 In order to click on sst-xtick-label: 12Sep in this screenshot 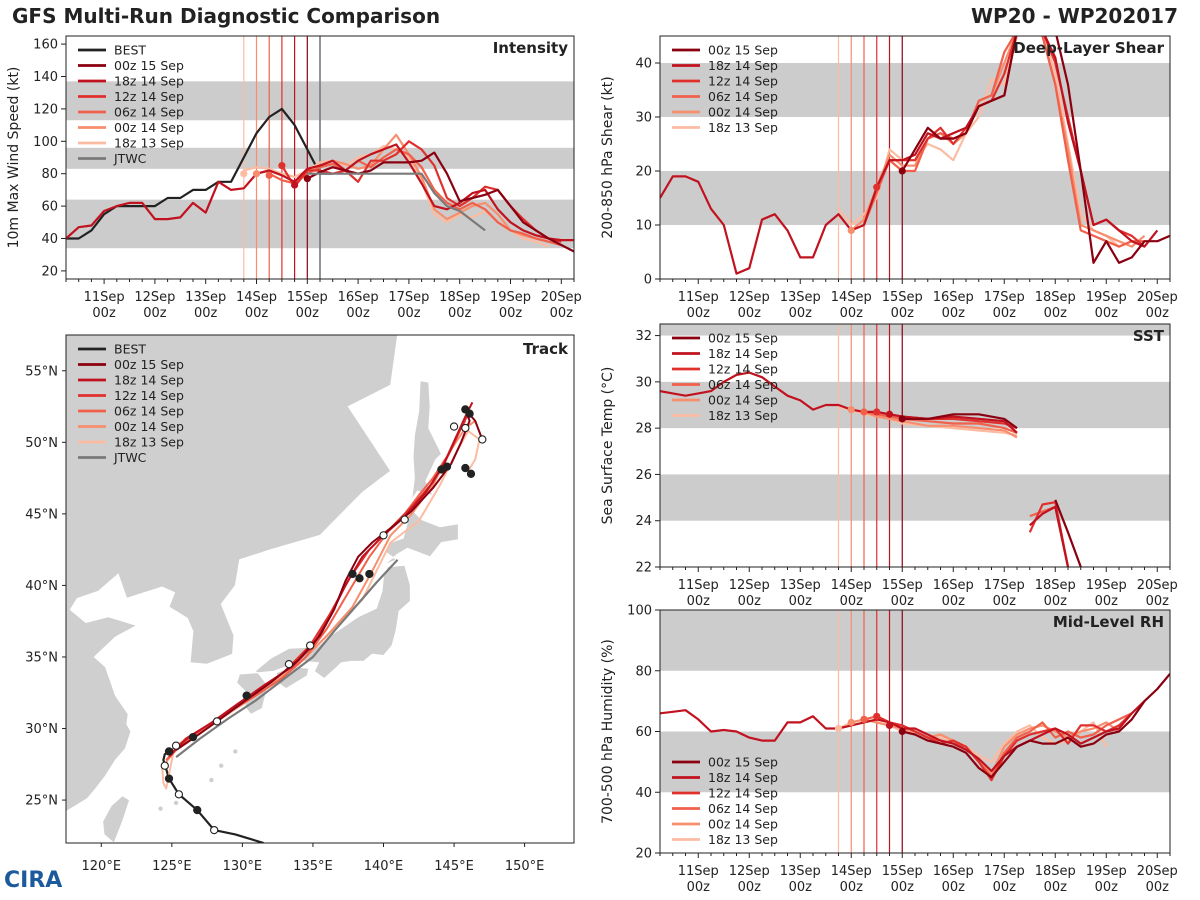, I will do `click(749, 585)`.